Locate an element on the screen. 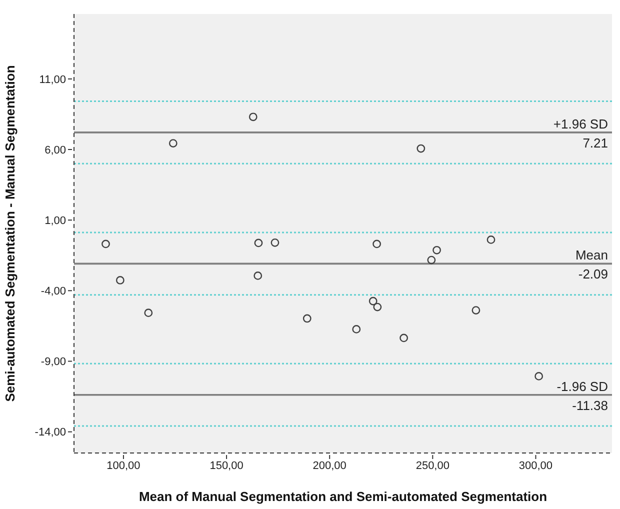  x-tick-label: 300,00 is located at coordinates (535, 466).